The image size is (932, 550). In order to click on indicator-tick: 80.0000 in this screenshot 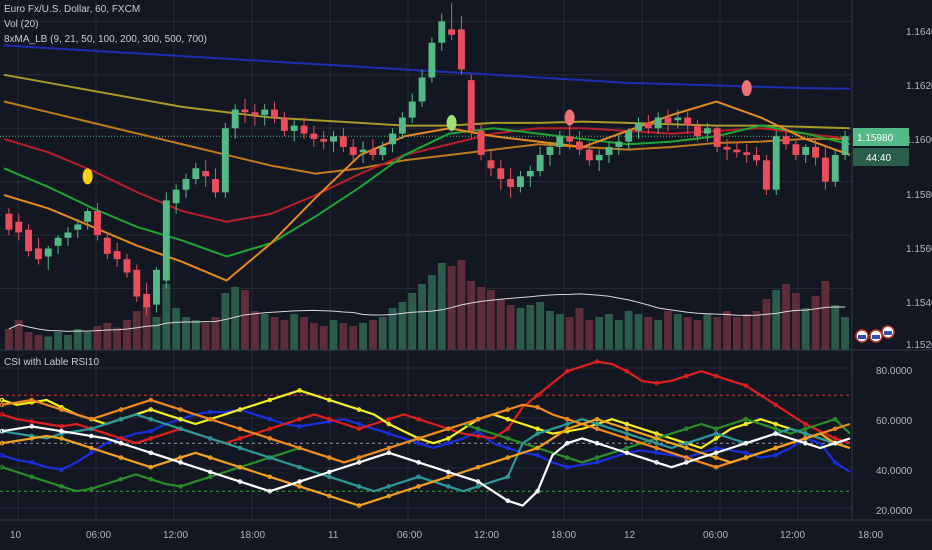, I will do `click(894, 371)`.